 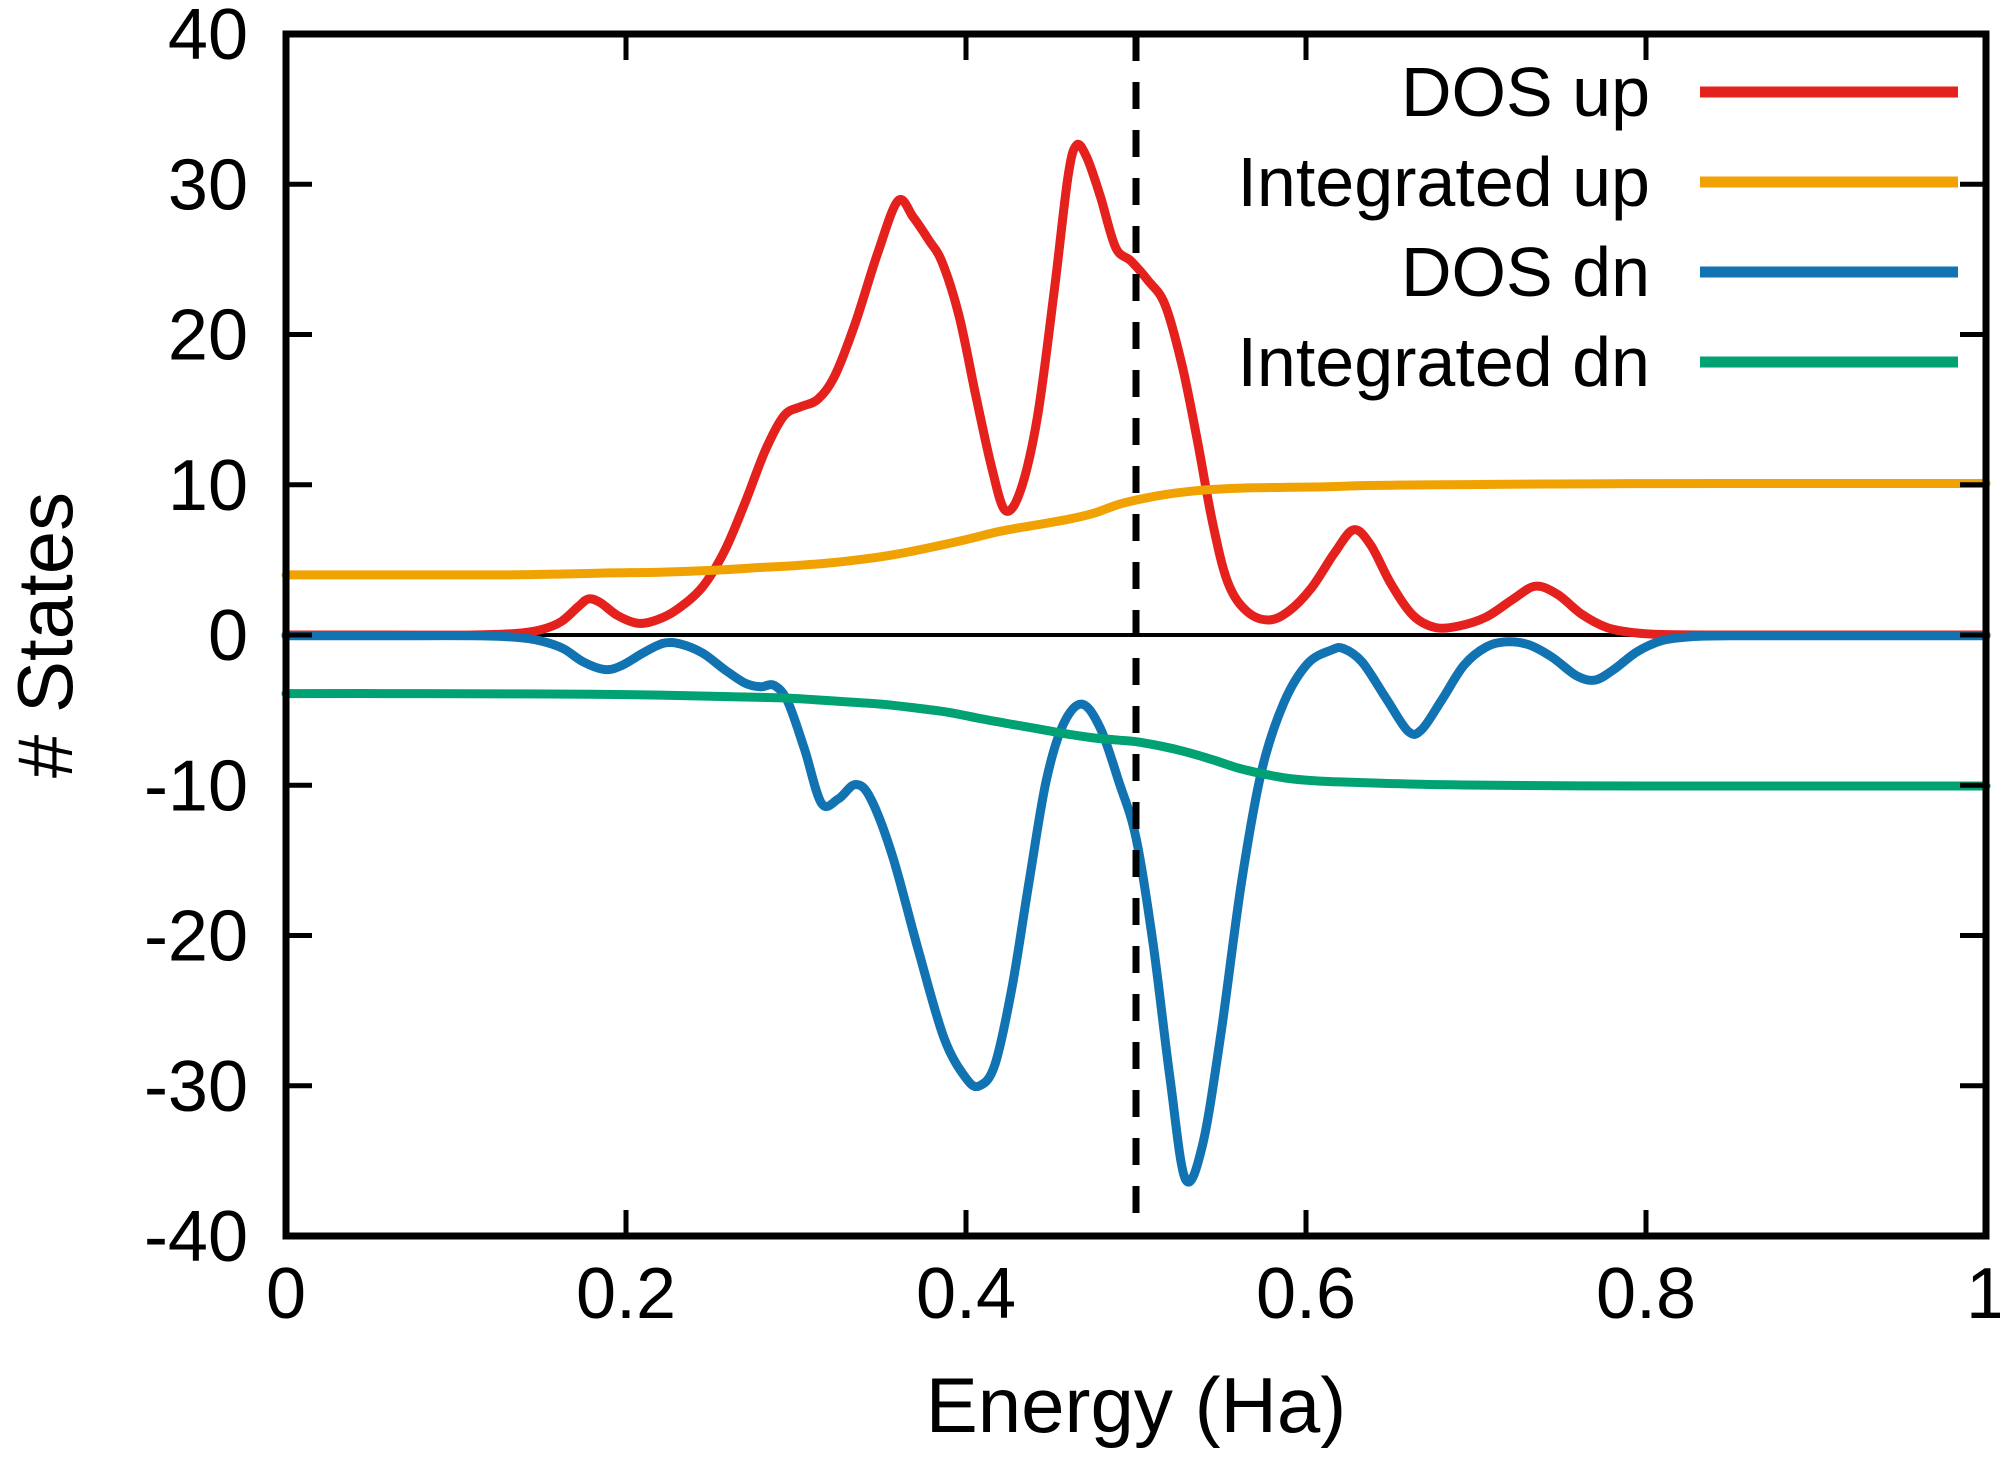 What do you see at coordinates (45, 635) in the screenshot?
I see `y-axis-label: # States` at bounding box center [45, 635].